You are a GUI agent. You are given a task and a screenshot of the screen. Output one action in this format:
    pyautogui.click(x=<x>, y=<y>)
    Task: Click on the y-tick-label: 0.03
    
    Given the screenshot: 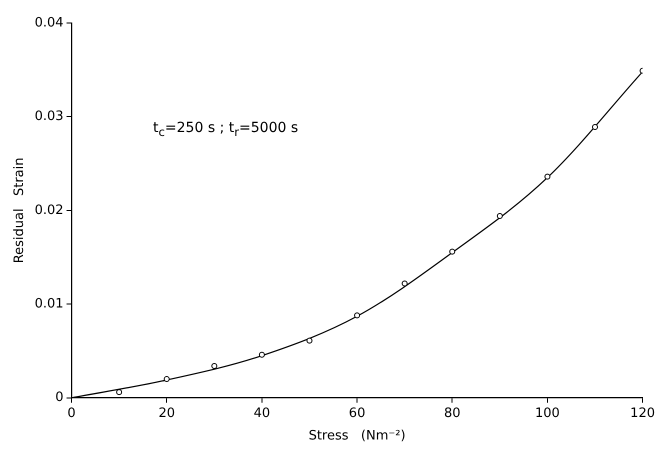 What is the action you would take?
    pyautogui.click(x=49, y=116)
    